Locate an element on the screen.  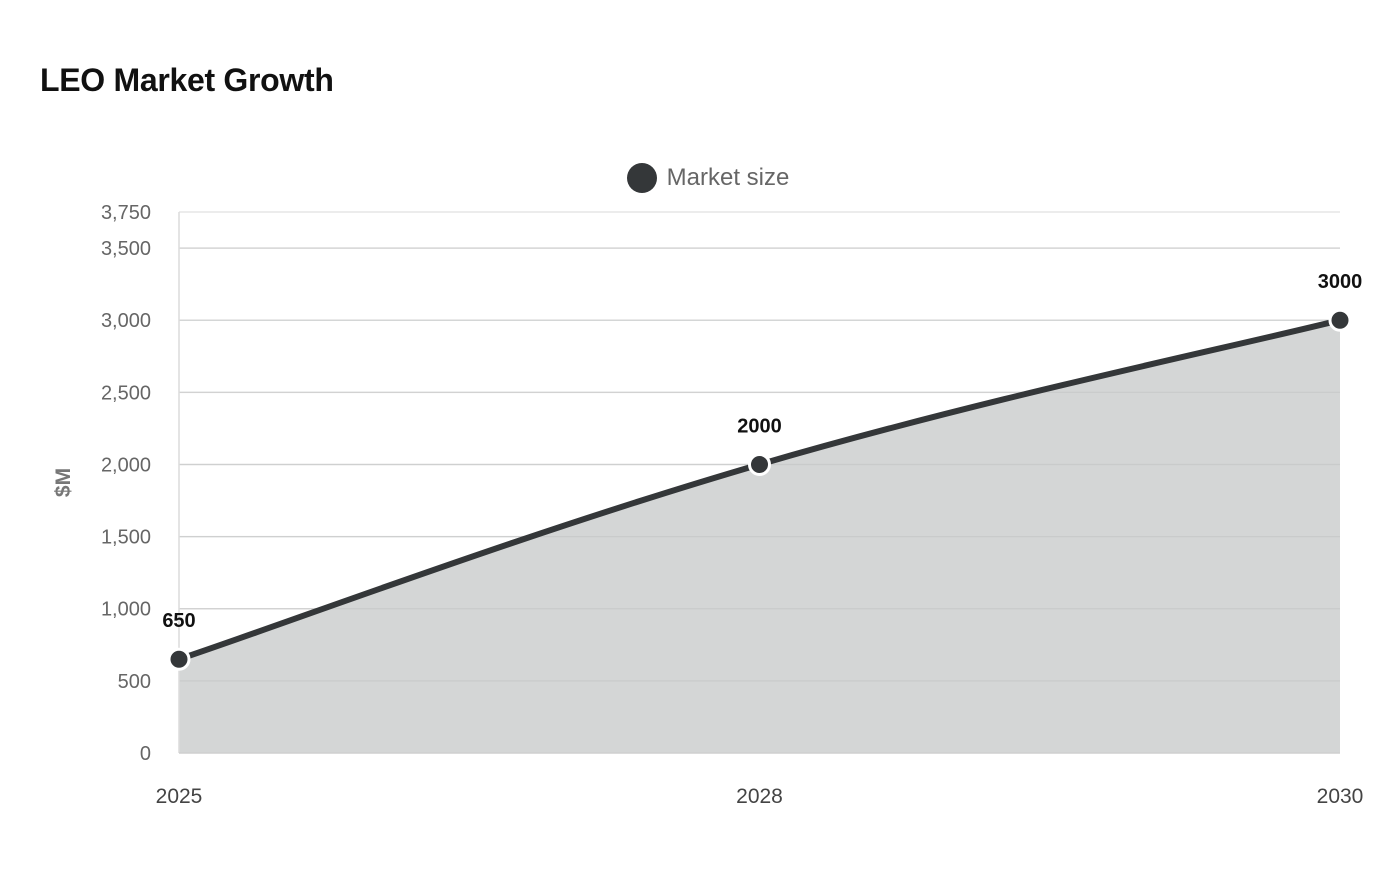
y-tick-label: 1,500 is located at coordinates (126, 538).